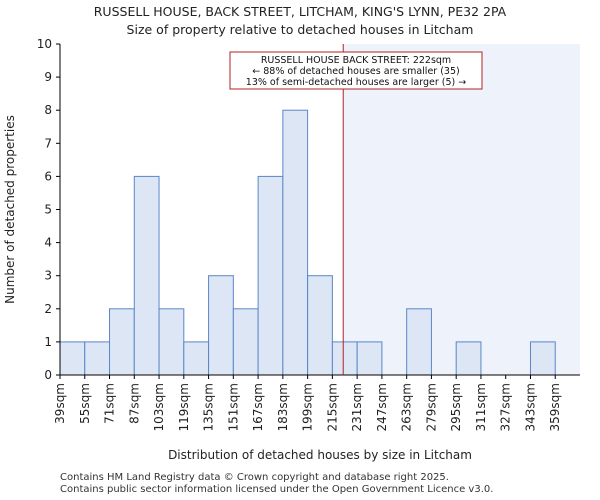  Describe the element at coordinates (48, 176) in the screenshot. I see `y-tick-label: 6` at that location.